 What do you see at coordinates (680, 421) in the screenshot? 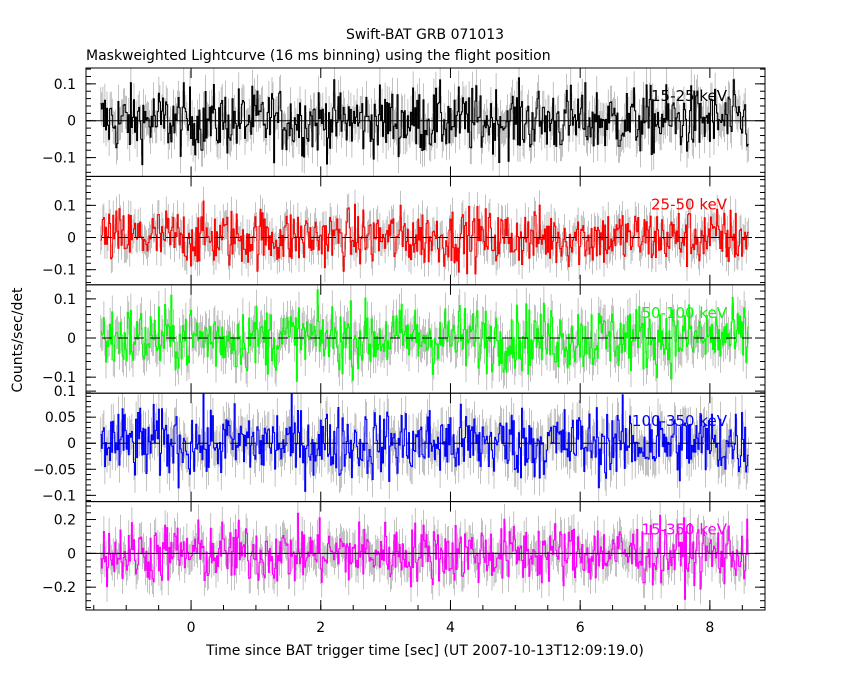
I see `band-label: 100-350 keV` at bounding box center [680, 421].